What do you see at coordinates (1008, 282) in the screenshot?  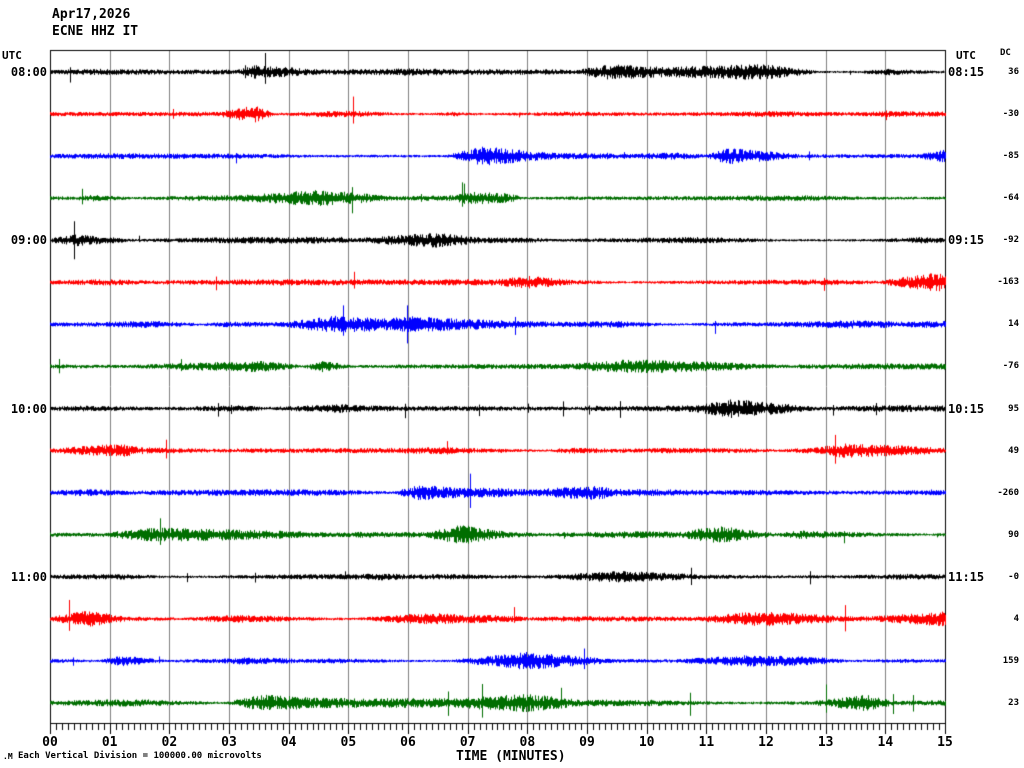 I see `dc-value-row-6: -163` at bounding box center [1008, 282].